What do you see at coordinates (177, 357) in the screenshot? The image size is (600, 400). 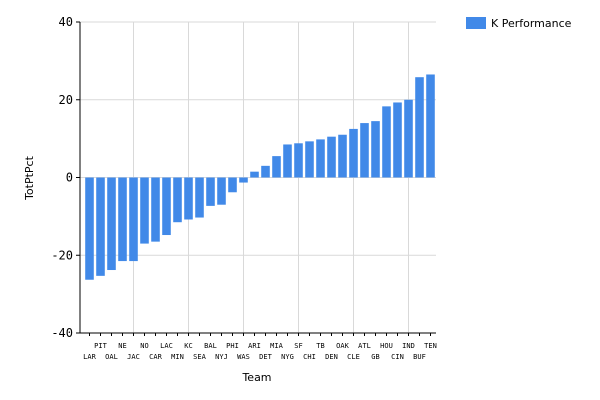 I see `x-tick-label: MIN` at bounding box center [177, 357].